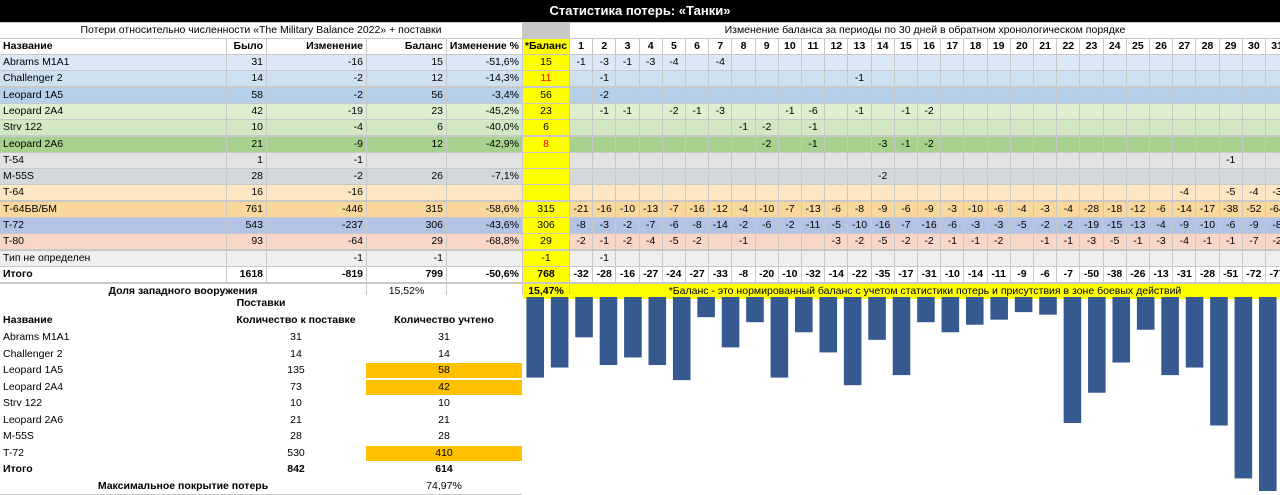 Image resolution: width=1280 pixels, height=495 pixels. I want to click on row-value: 10, so click(246, 128).